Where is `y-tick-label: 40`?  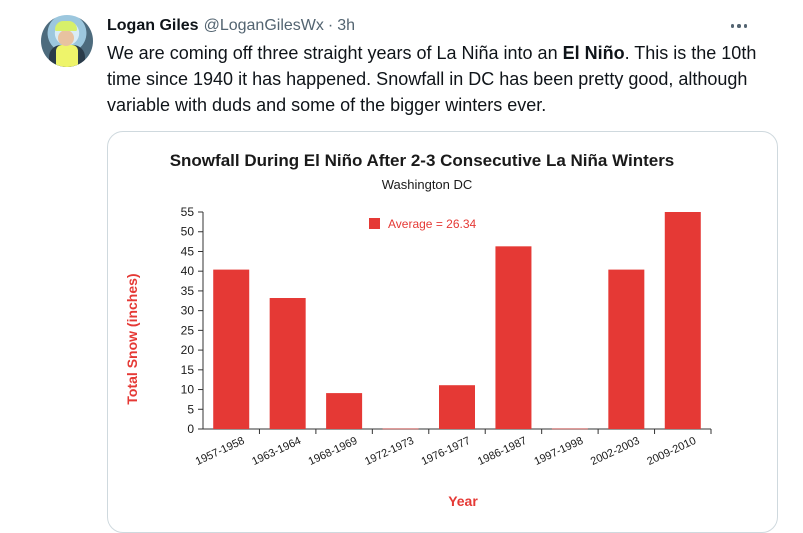 y-tick-label: 40 is located at coordinates (188, 271).